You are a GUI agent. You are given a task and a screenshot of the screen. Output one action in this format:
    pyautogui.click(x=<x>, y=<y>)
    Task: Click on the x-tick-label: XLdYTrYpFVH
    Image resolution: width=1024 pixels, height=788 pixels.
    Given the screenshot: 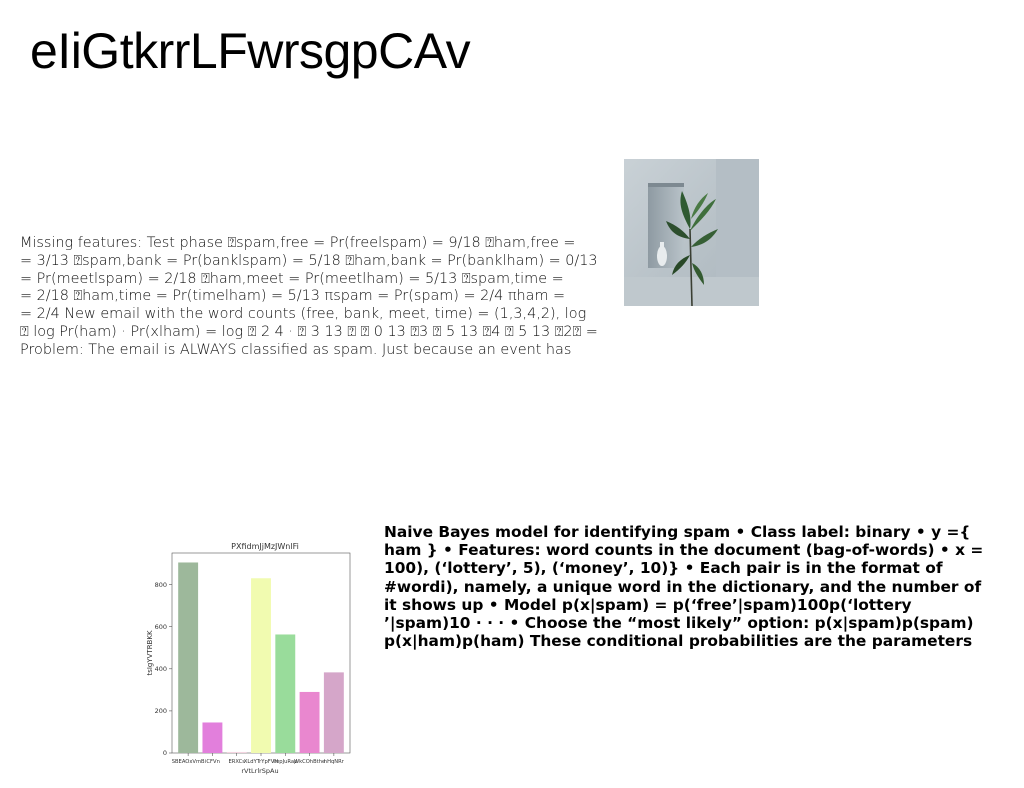 What is the action you would take?
    pyautogui.click(x=261, y=762)
    